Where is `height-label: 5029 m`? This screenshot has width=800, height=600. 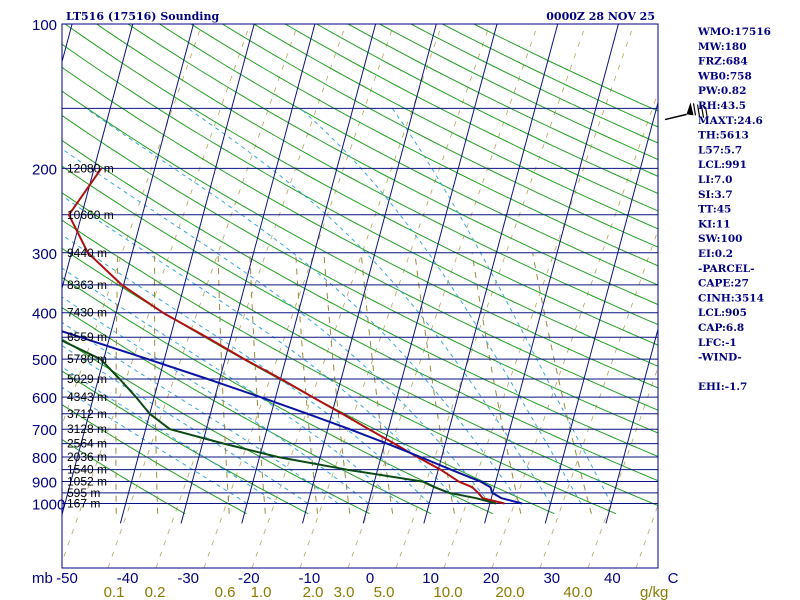 height-label: 5029 m is located at coordinates (87, 379).